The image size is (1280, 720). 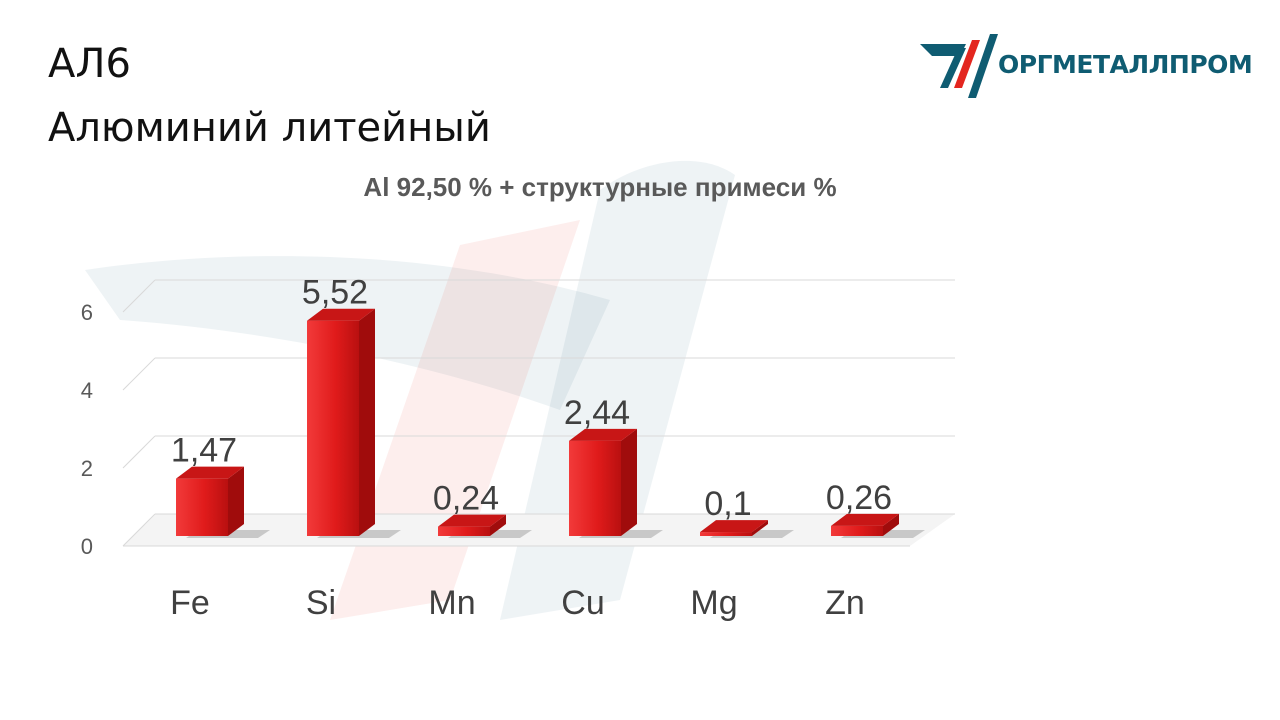 What do you see at coordinates (713, 603) in the screenshot?
I see `x-tick-label-mg: Mg` at bounding box center [713, 603].